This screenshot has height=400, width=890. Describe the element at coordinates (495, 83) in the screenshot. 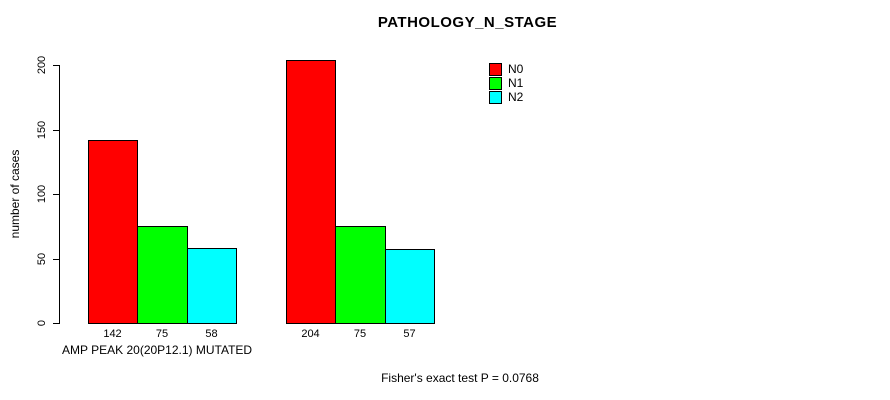

I see `legend-swatch-n1` at that location.